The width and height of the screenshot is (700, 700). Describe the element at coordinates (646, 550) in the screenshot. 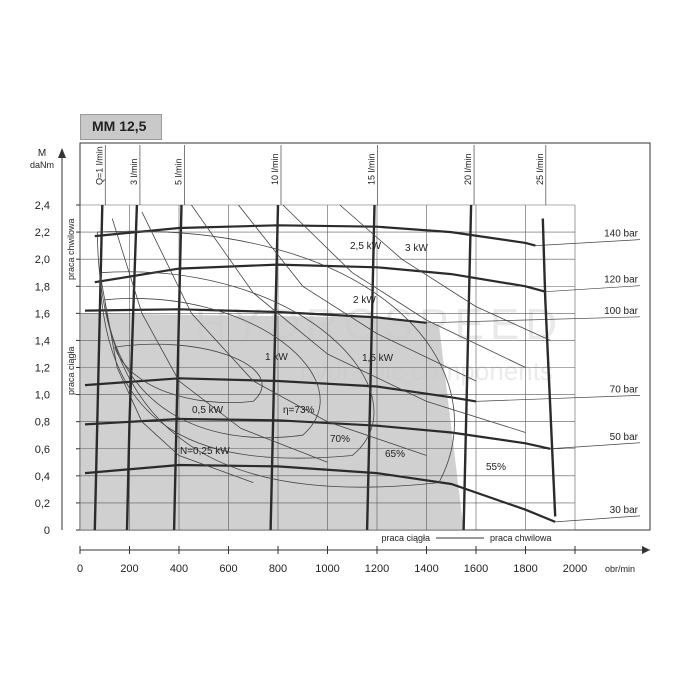

I see `x-axis-arrow` at that location.